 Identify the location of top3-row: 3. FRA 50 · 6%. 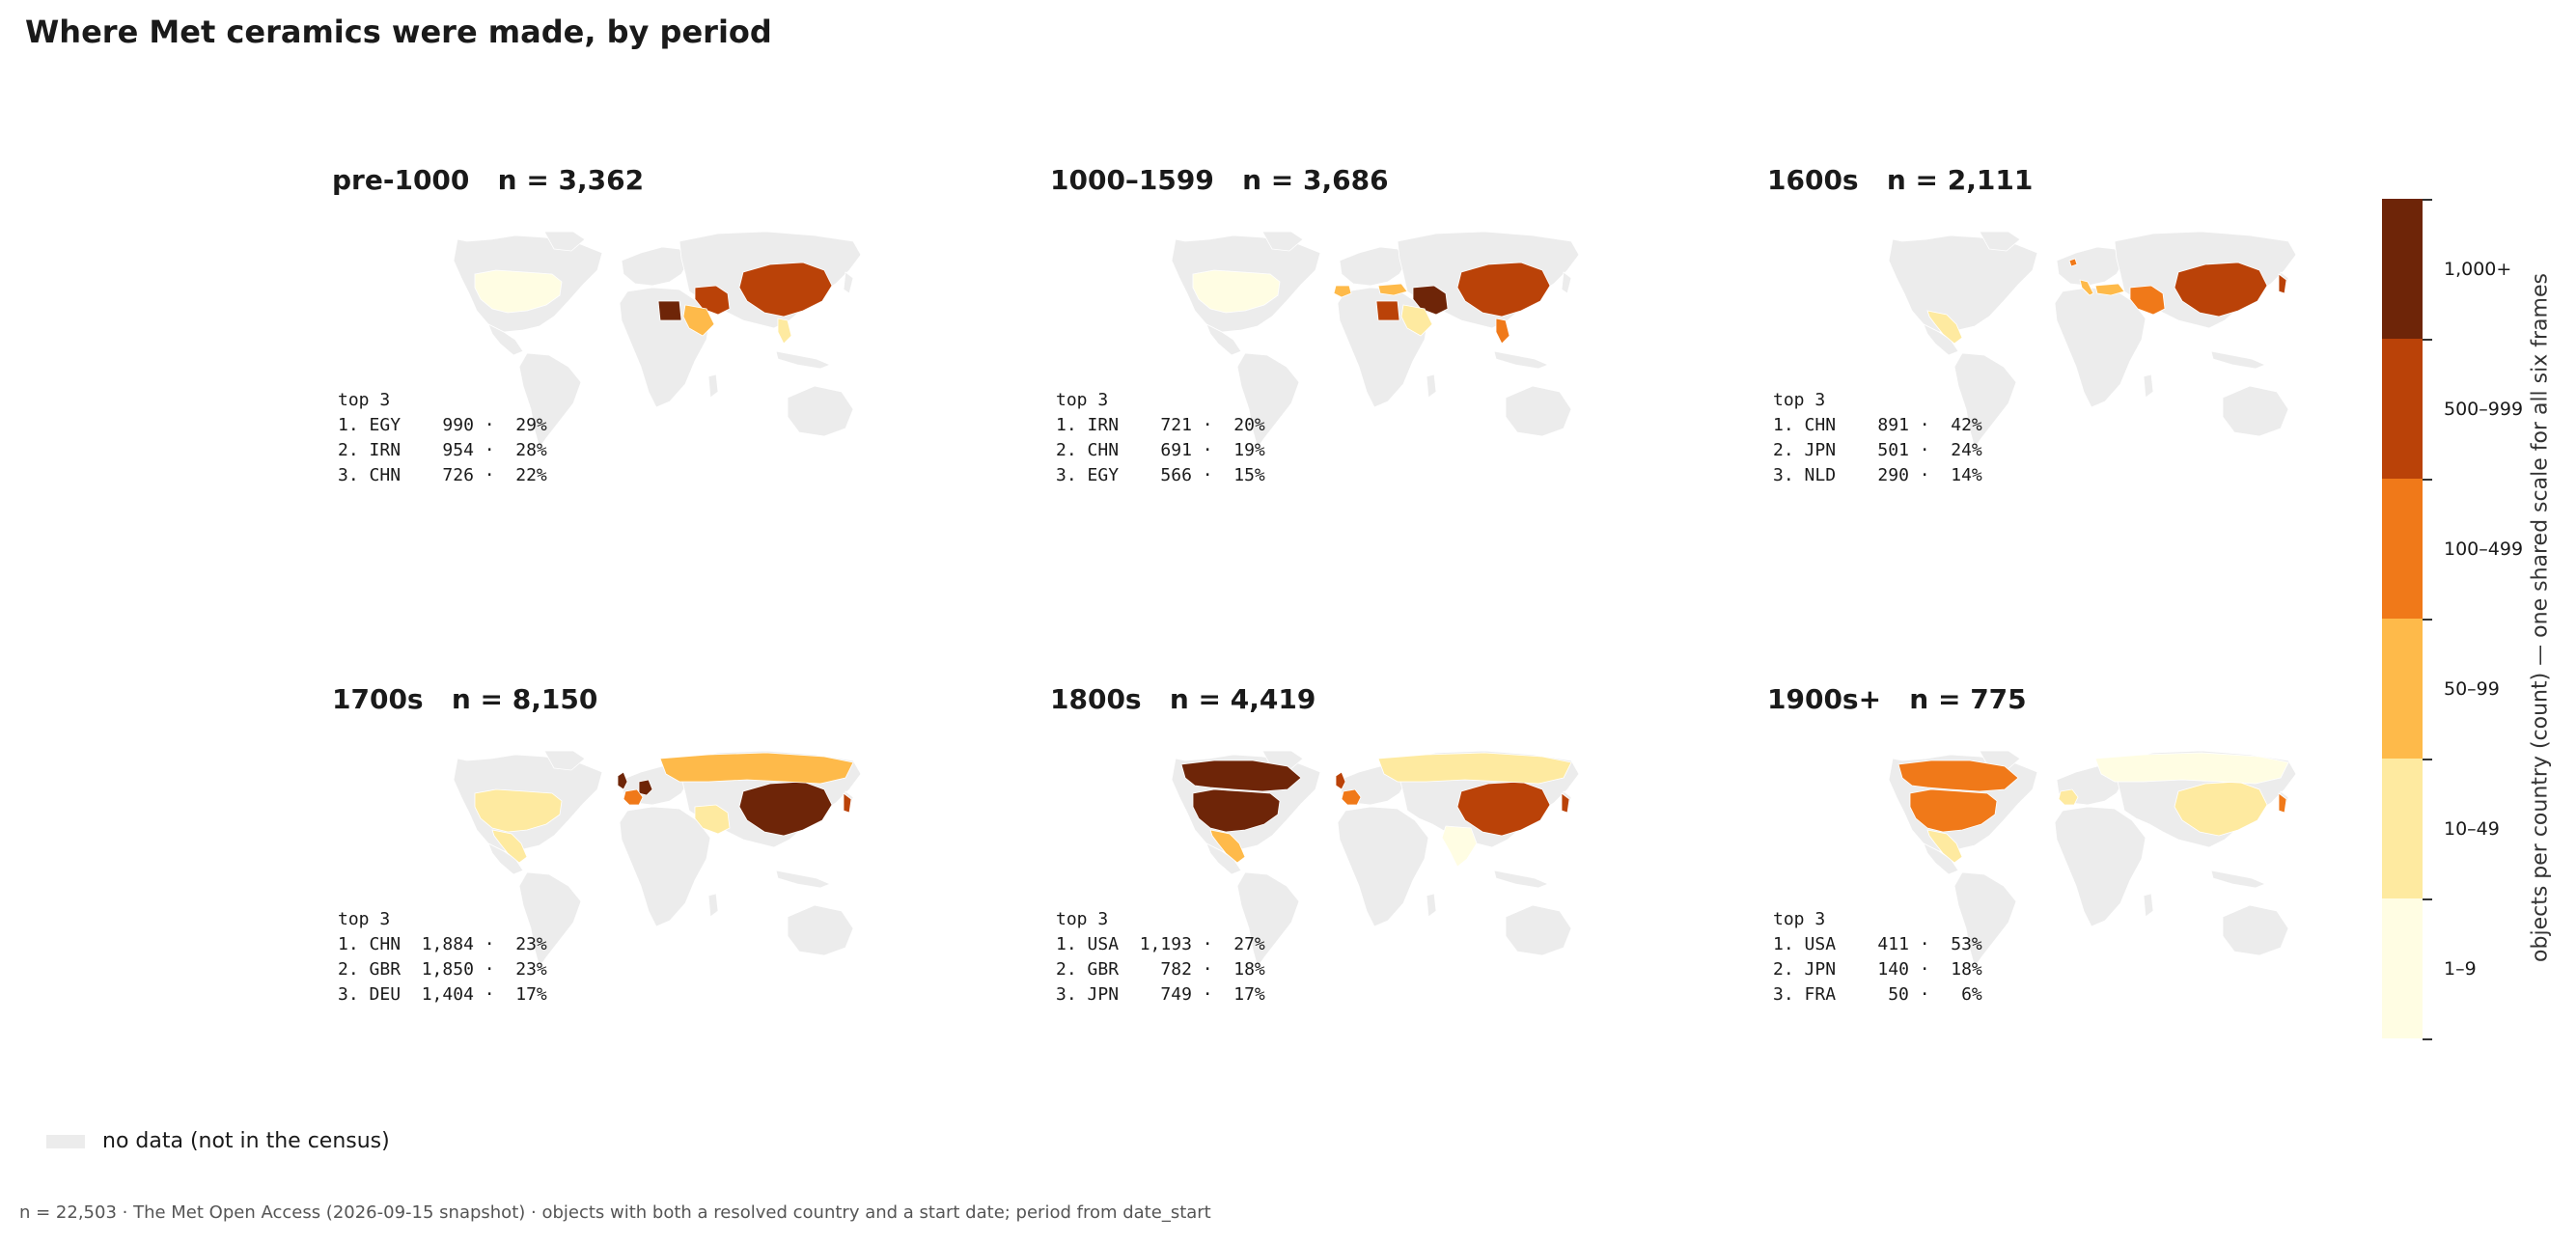
(1877, 995).